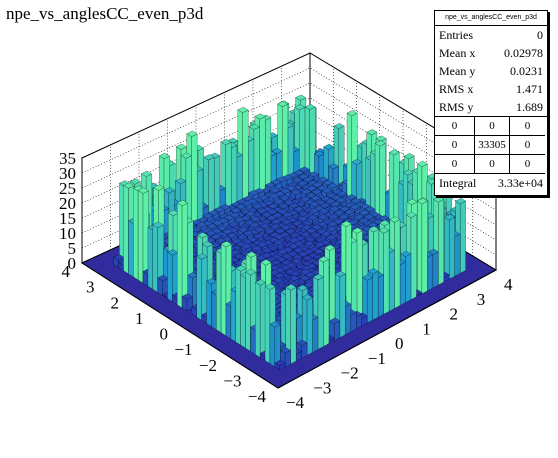 The image size is (558, 458). I want to click on stats-row: RMS x 1.471, so click(491, 89).